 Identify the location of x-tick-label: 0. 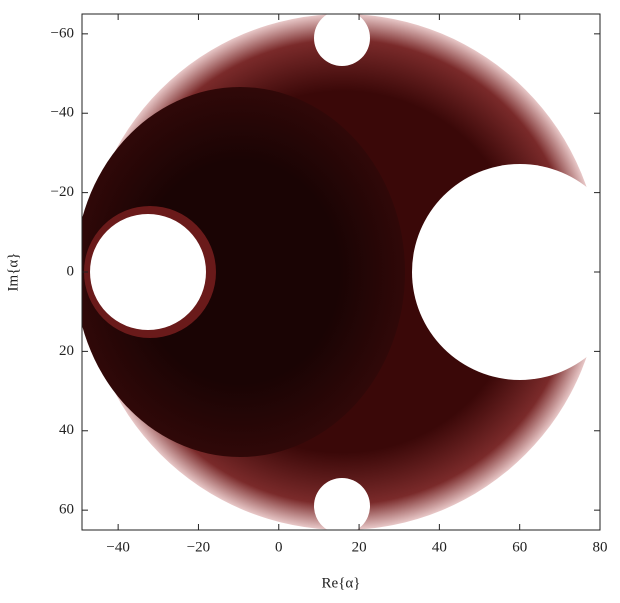
(279, 547).